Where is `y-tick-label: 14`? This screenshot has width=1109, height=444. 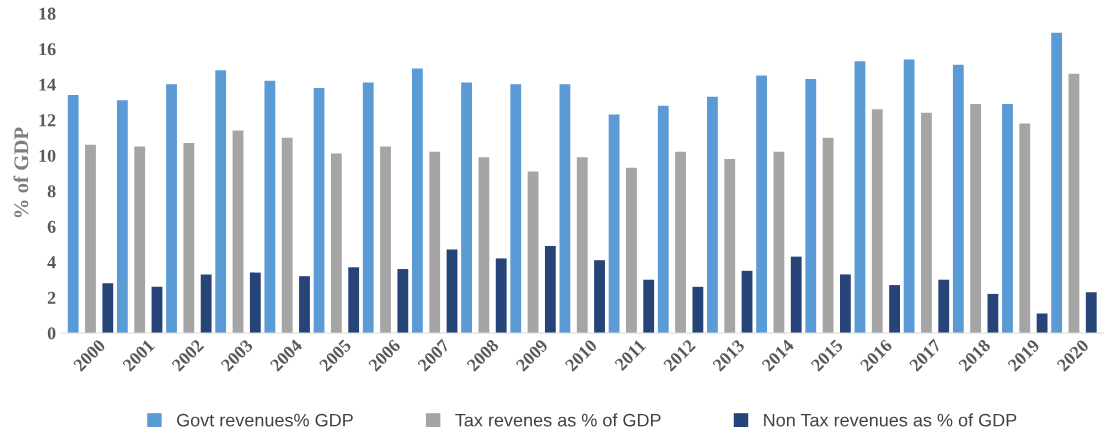
y-tick-label: 14 is located at coordinates (47, 84).